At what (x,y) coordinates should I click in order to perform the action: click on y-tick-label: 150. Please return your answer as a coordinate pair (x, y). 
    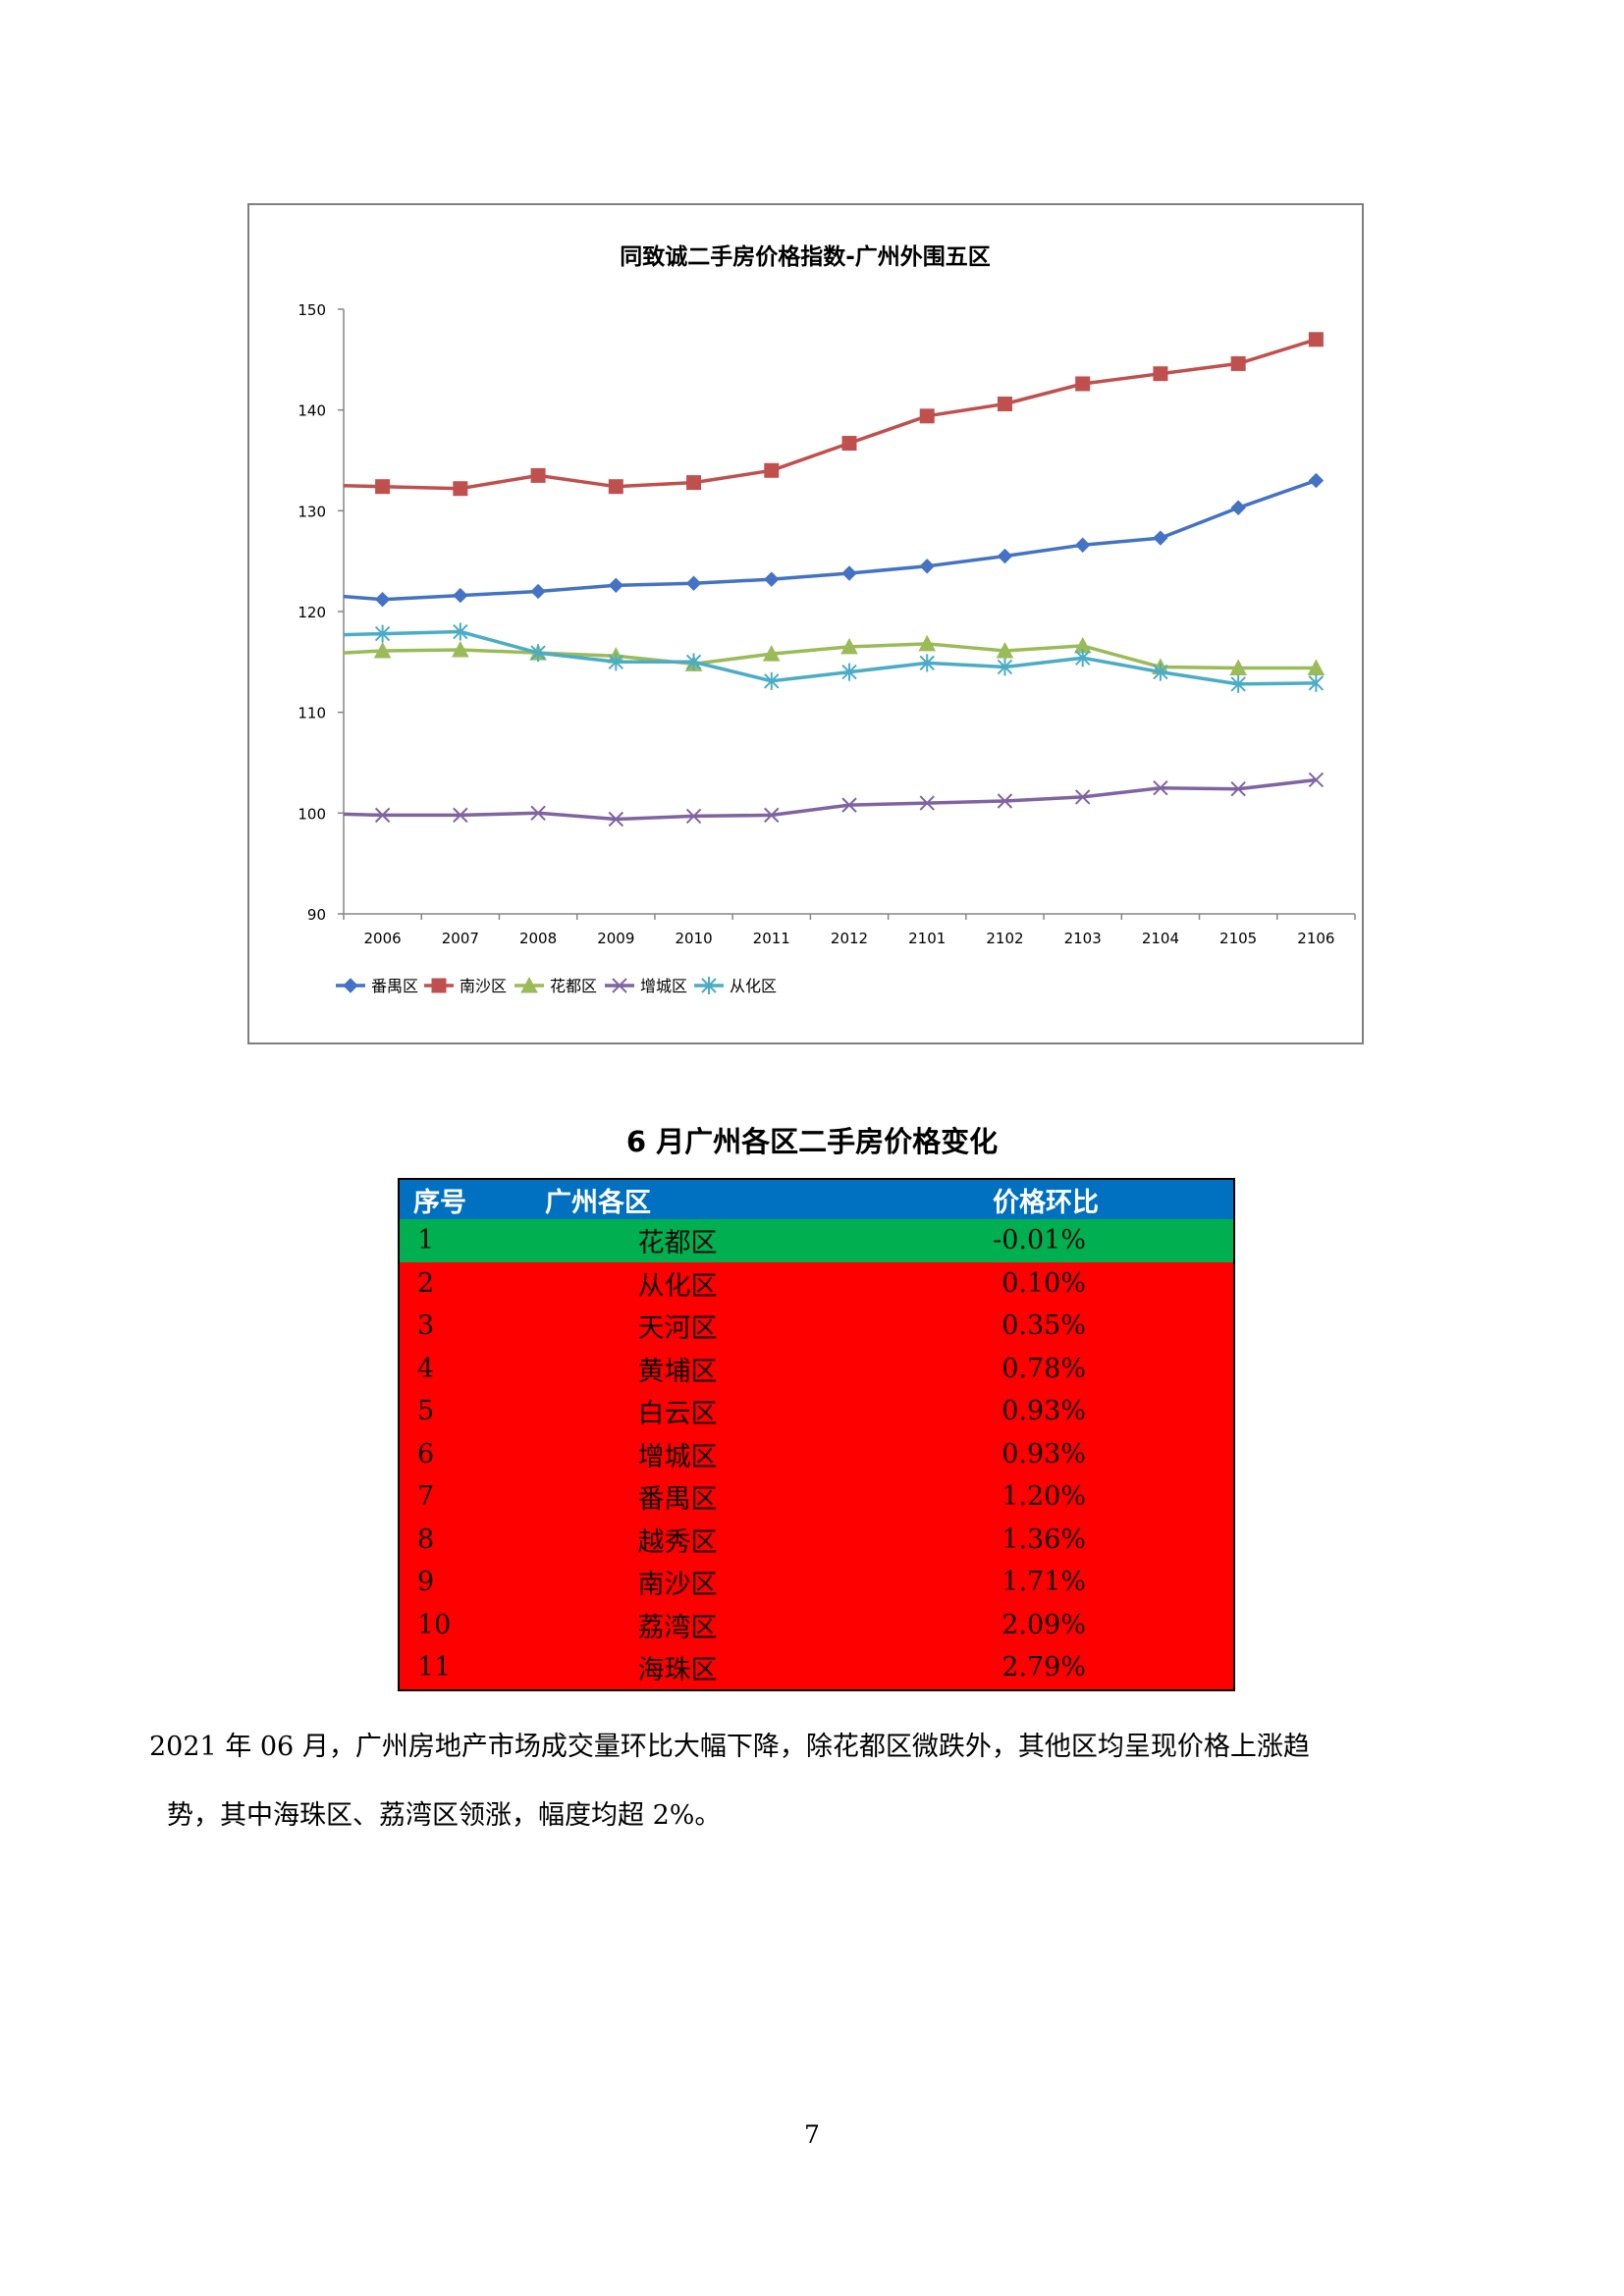
    Looking at the image, I should click on (312, 310).